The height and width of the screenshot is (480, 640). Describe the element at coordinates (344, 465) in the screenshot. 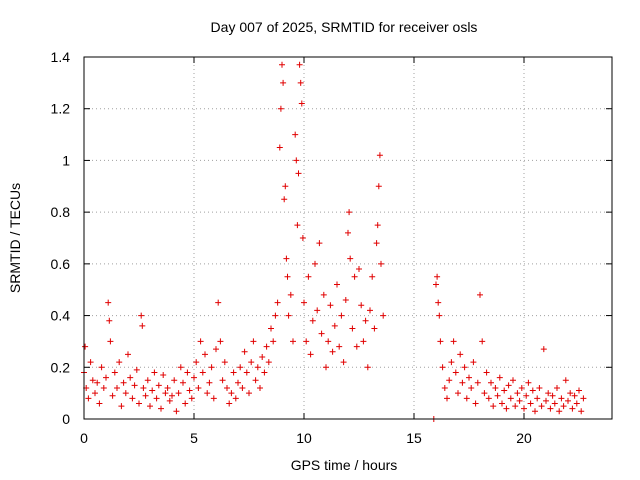

I see `x-axis-title: GPS time / hours` at that location.